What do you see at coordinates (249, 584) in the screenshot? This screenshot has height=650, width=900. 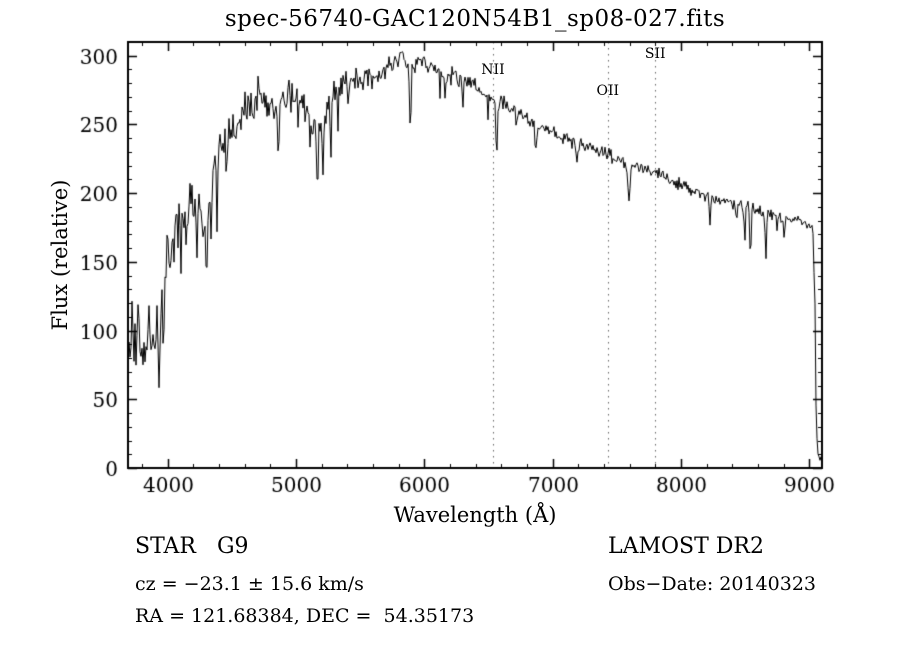 I see `cz-value: cz = −23.1 ± 15.6 km/s` at bounding box center [249, 584].